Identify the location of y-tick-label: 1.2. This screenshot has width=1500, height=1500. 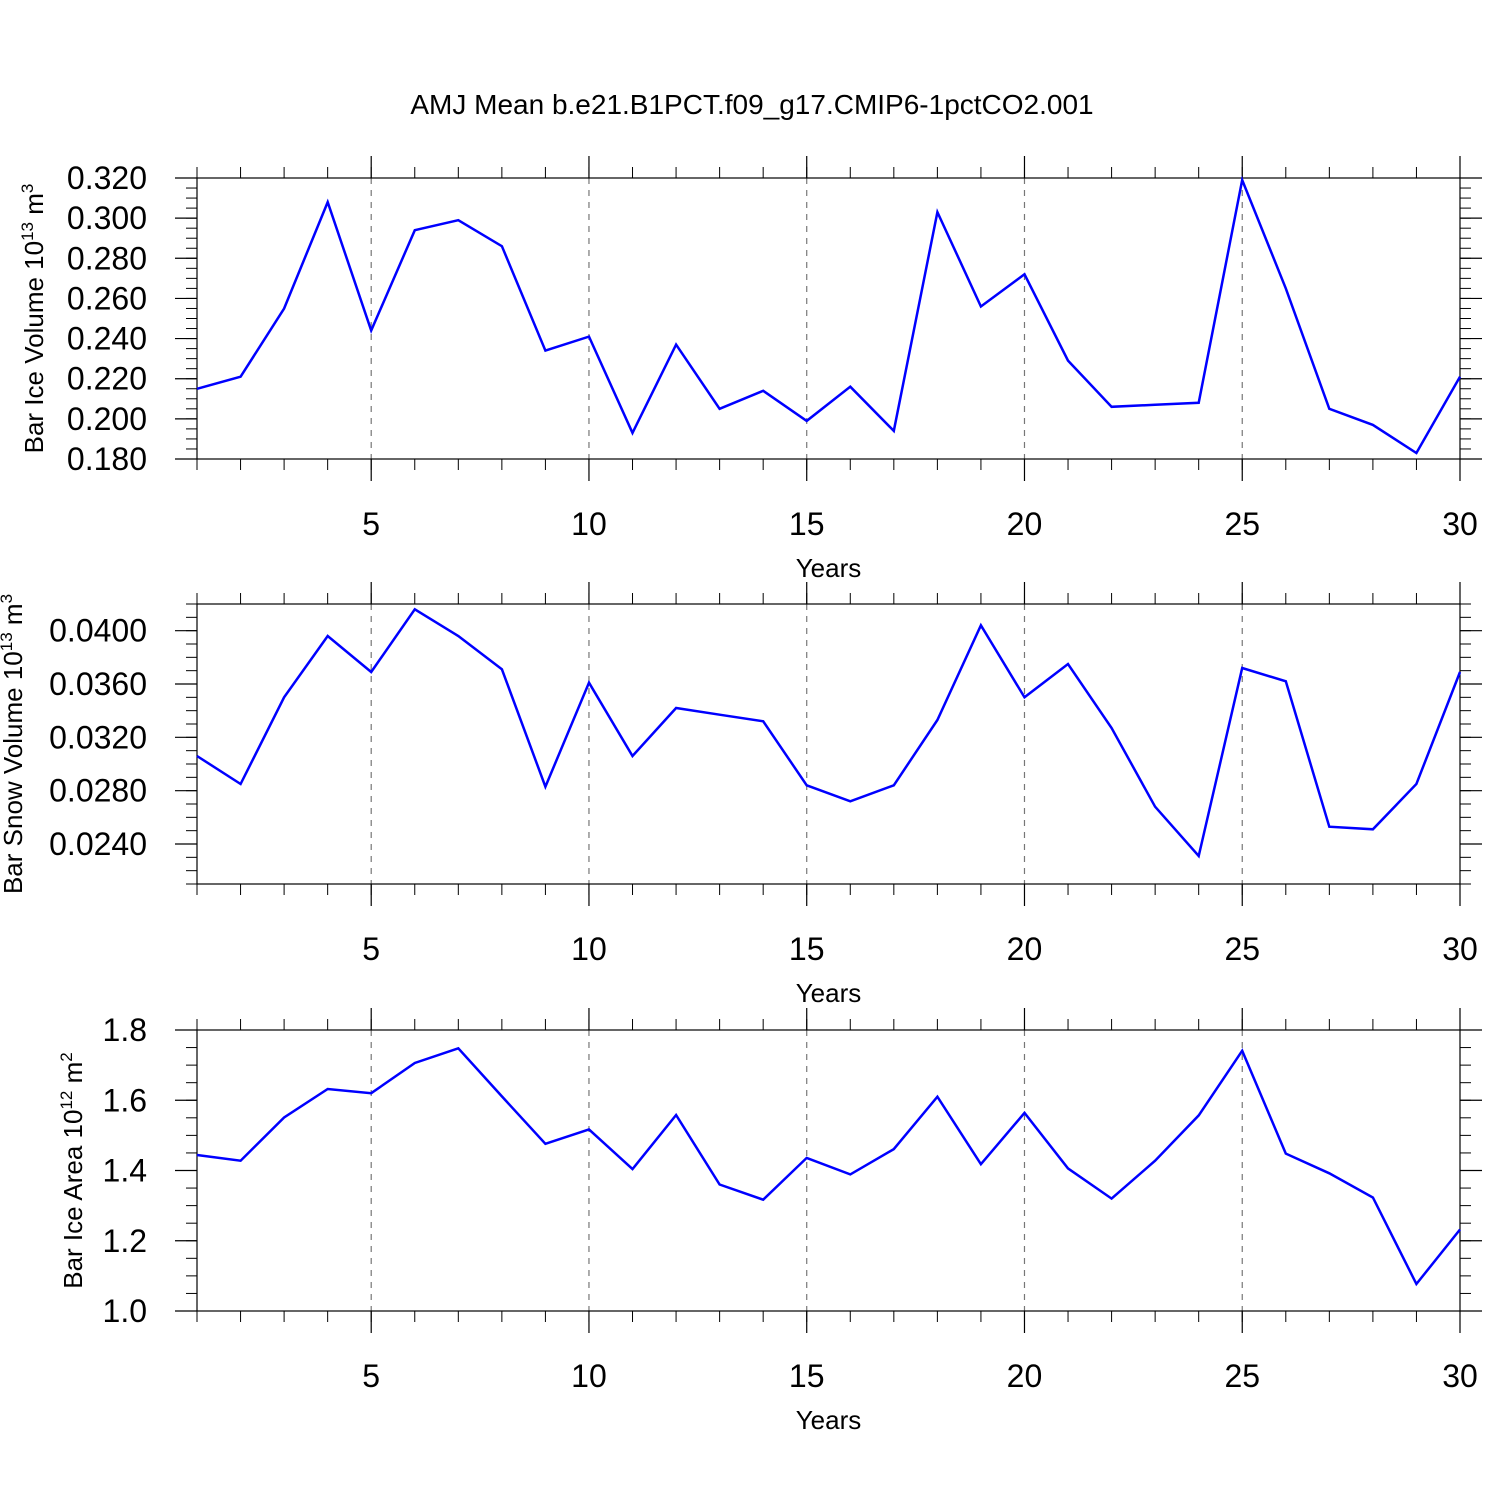
(125, 1241).